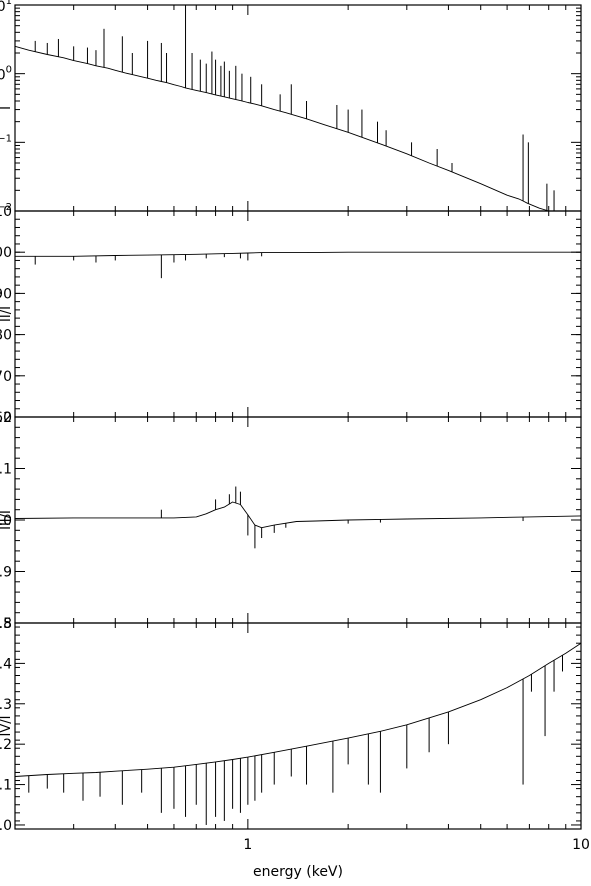 The width and height of the screenshot is (591, 886). Describe the element at coordinates (6, 294) in the screenshot. I see `y-tick-label: 0.90` at that location.